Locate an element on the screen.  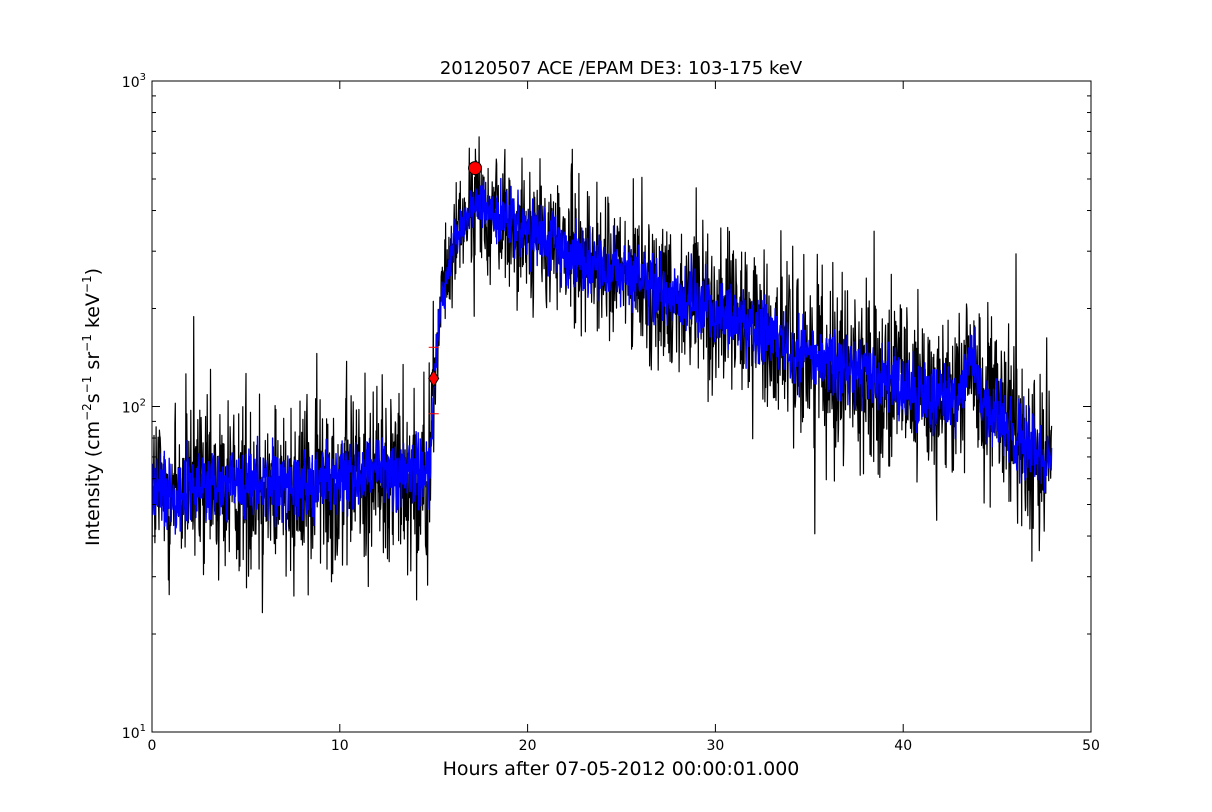
y-axis-label-text: Intensity (cm−2s−1 sr−1 keV−1) is located at coordinates (92, 407).